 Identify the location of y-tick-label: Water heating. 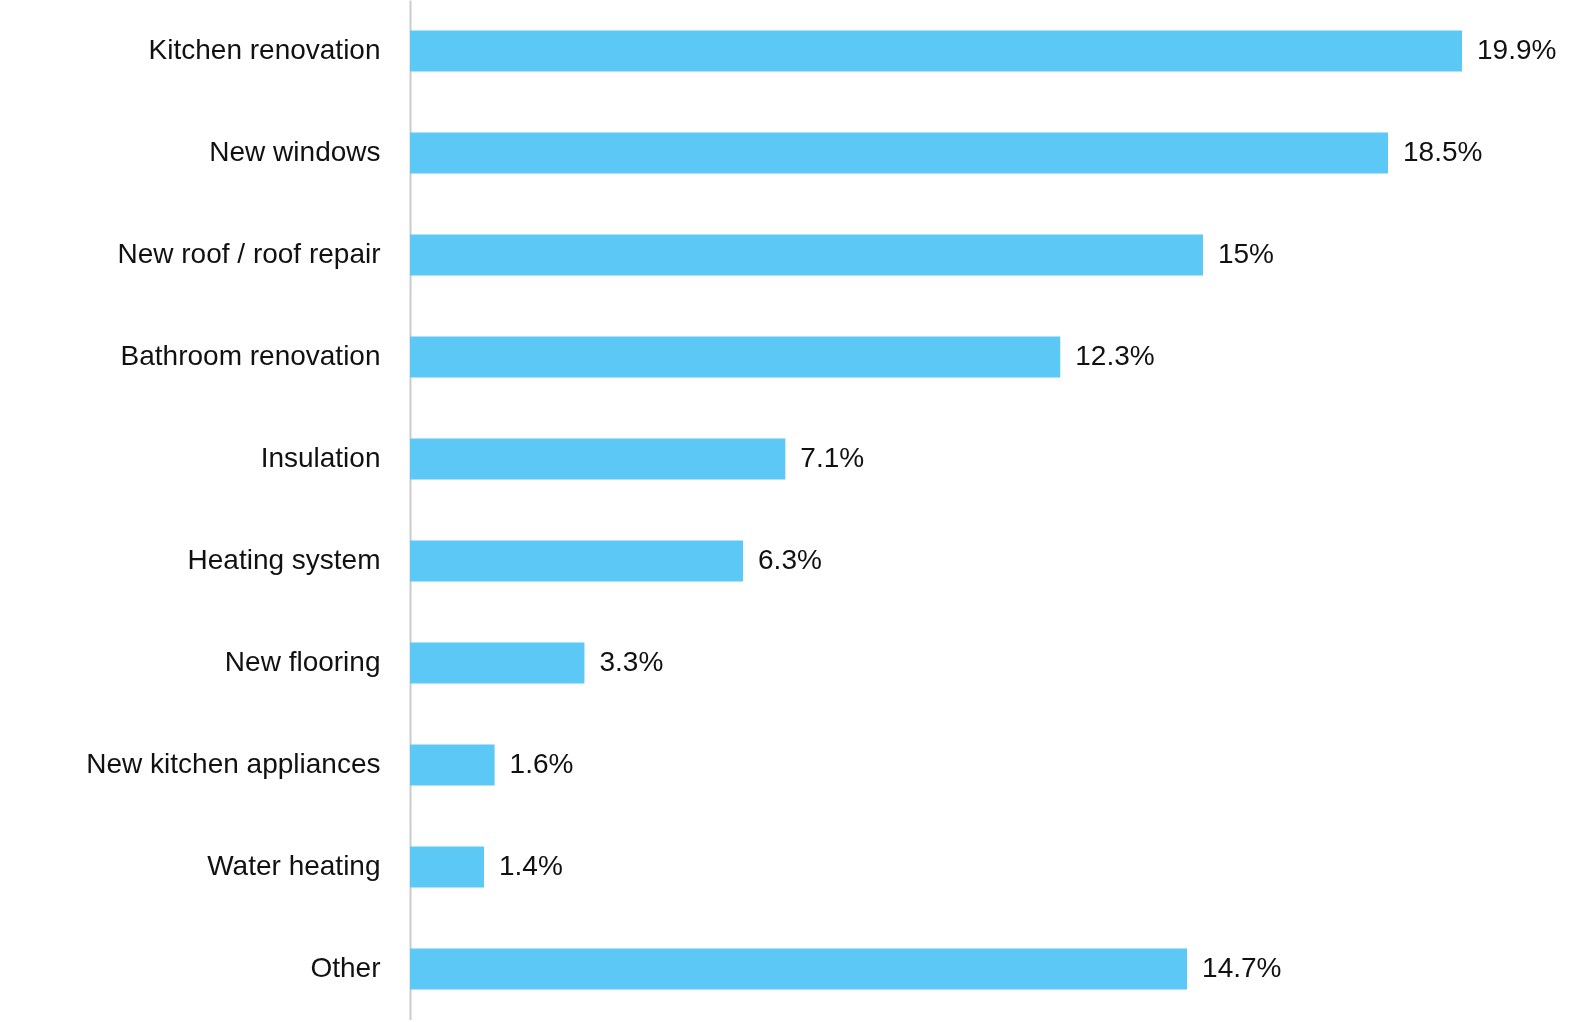
(294, 865).